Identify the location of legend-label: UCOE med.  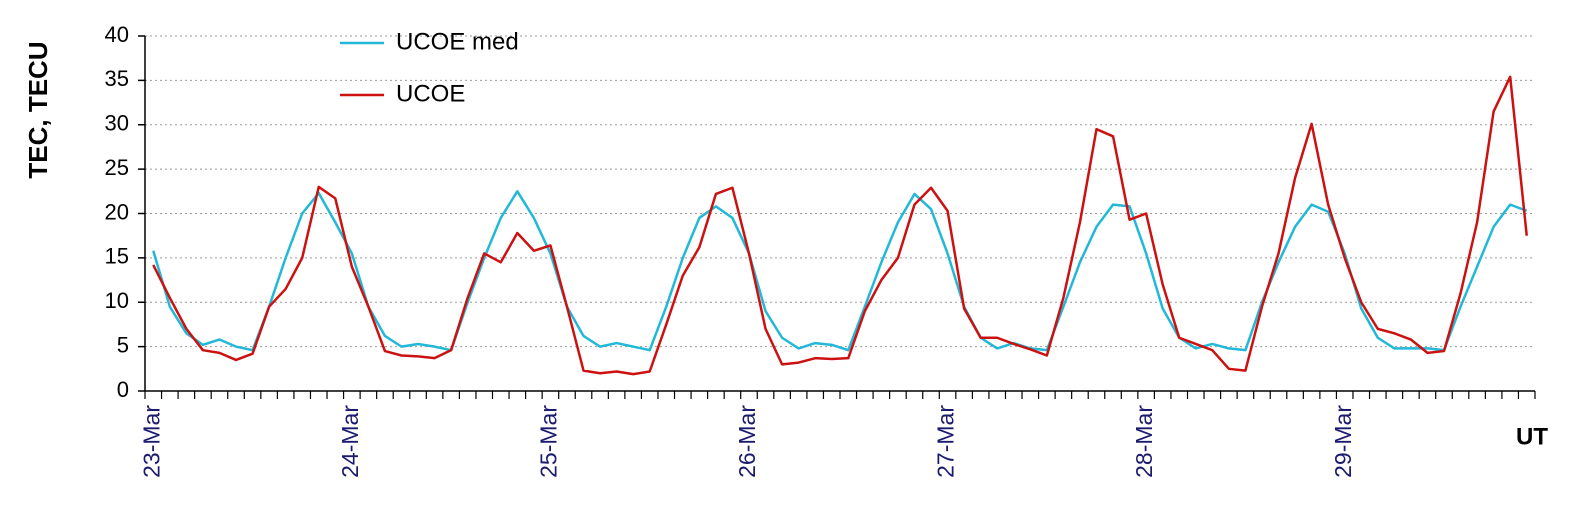
(457, 41).